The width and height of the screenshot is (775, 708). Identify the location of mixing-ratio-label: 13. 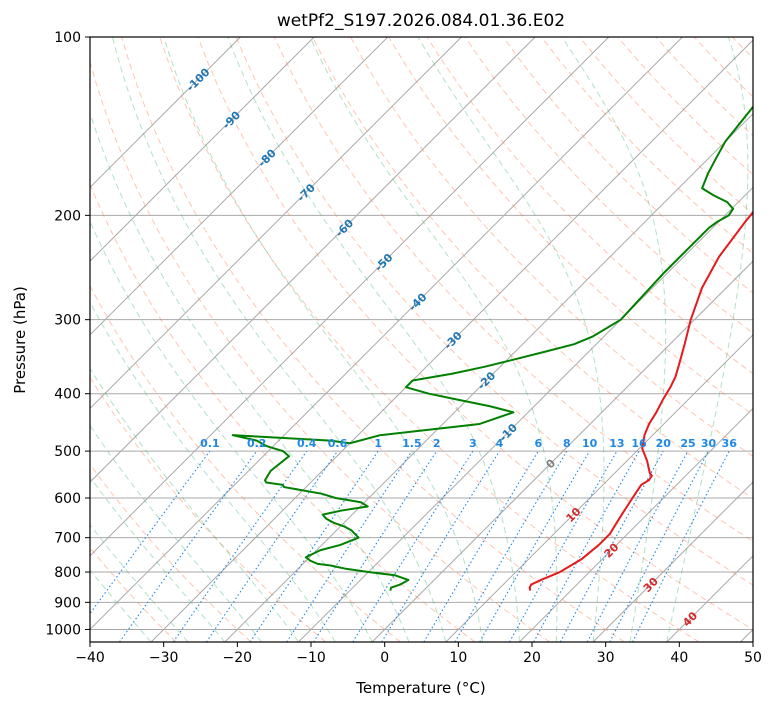
(616, 443).